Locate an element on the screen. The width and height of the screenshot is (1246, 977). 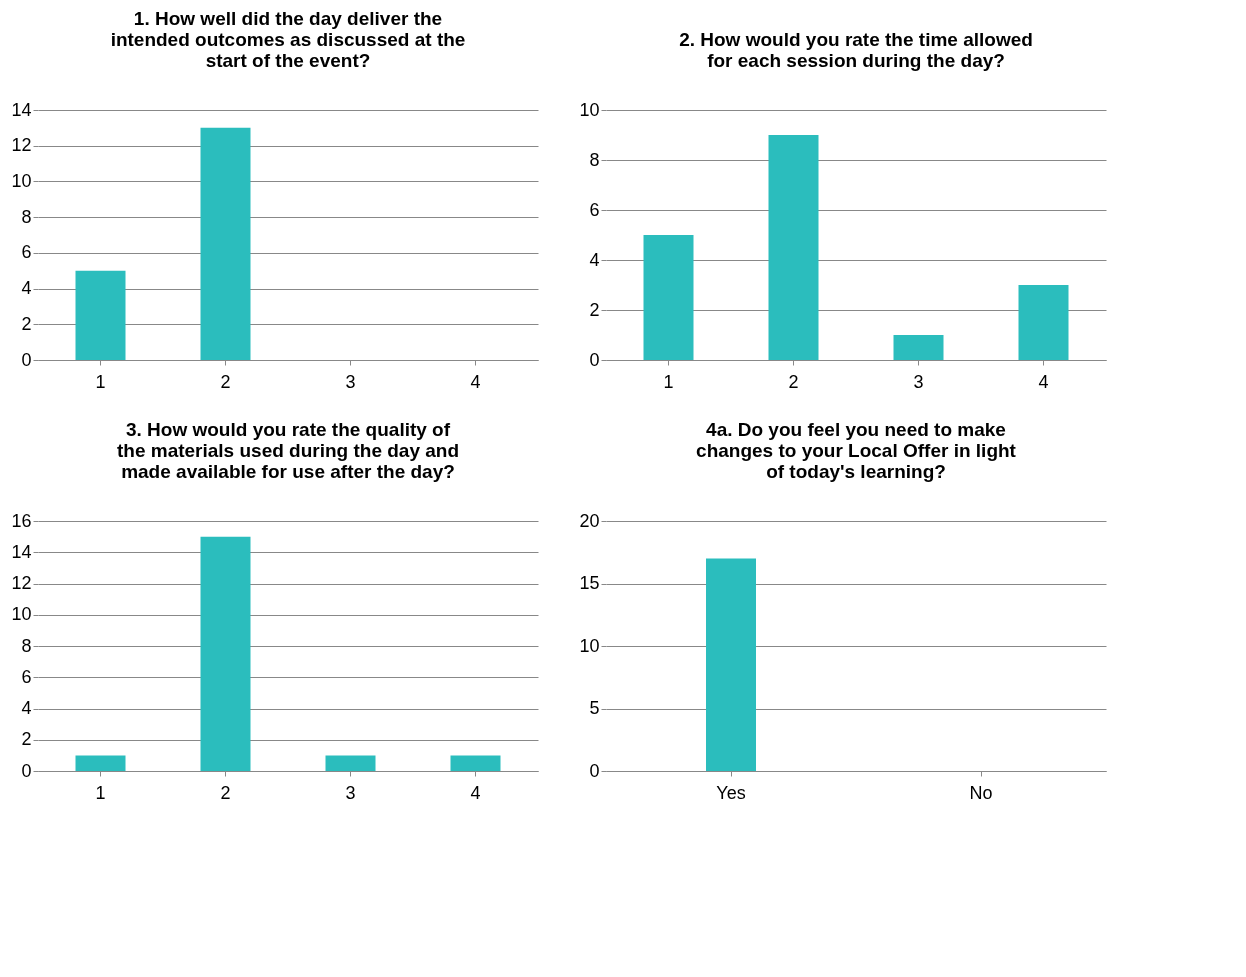
chart-title: 3. How would you rate the quality of the materials used during the day and made available for use after the day? is located at coordinates (288, 450).